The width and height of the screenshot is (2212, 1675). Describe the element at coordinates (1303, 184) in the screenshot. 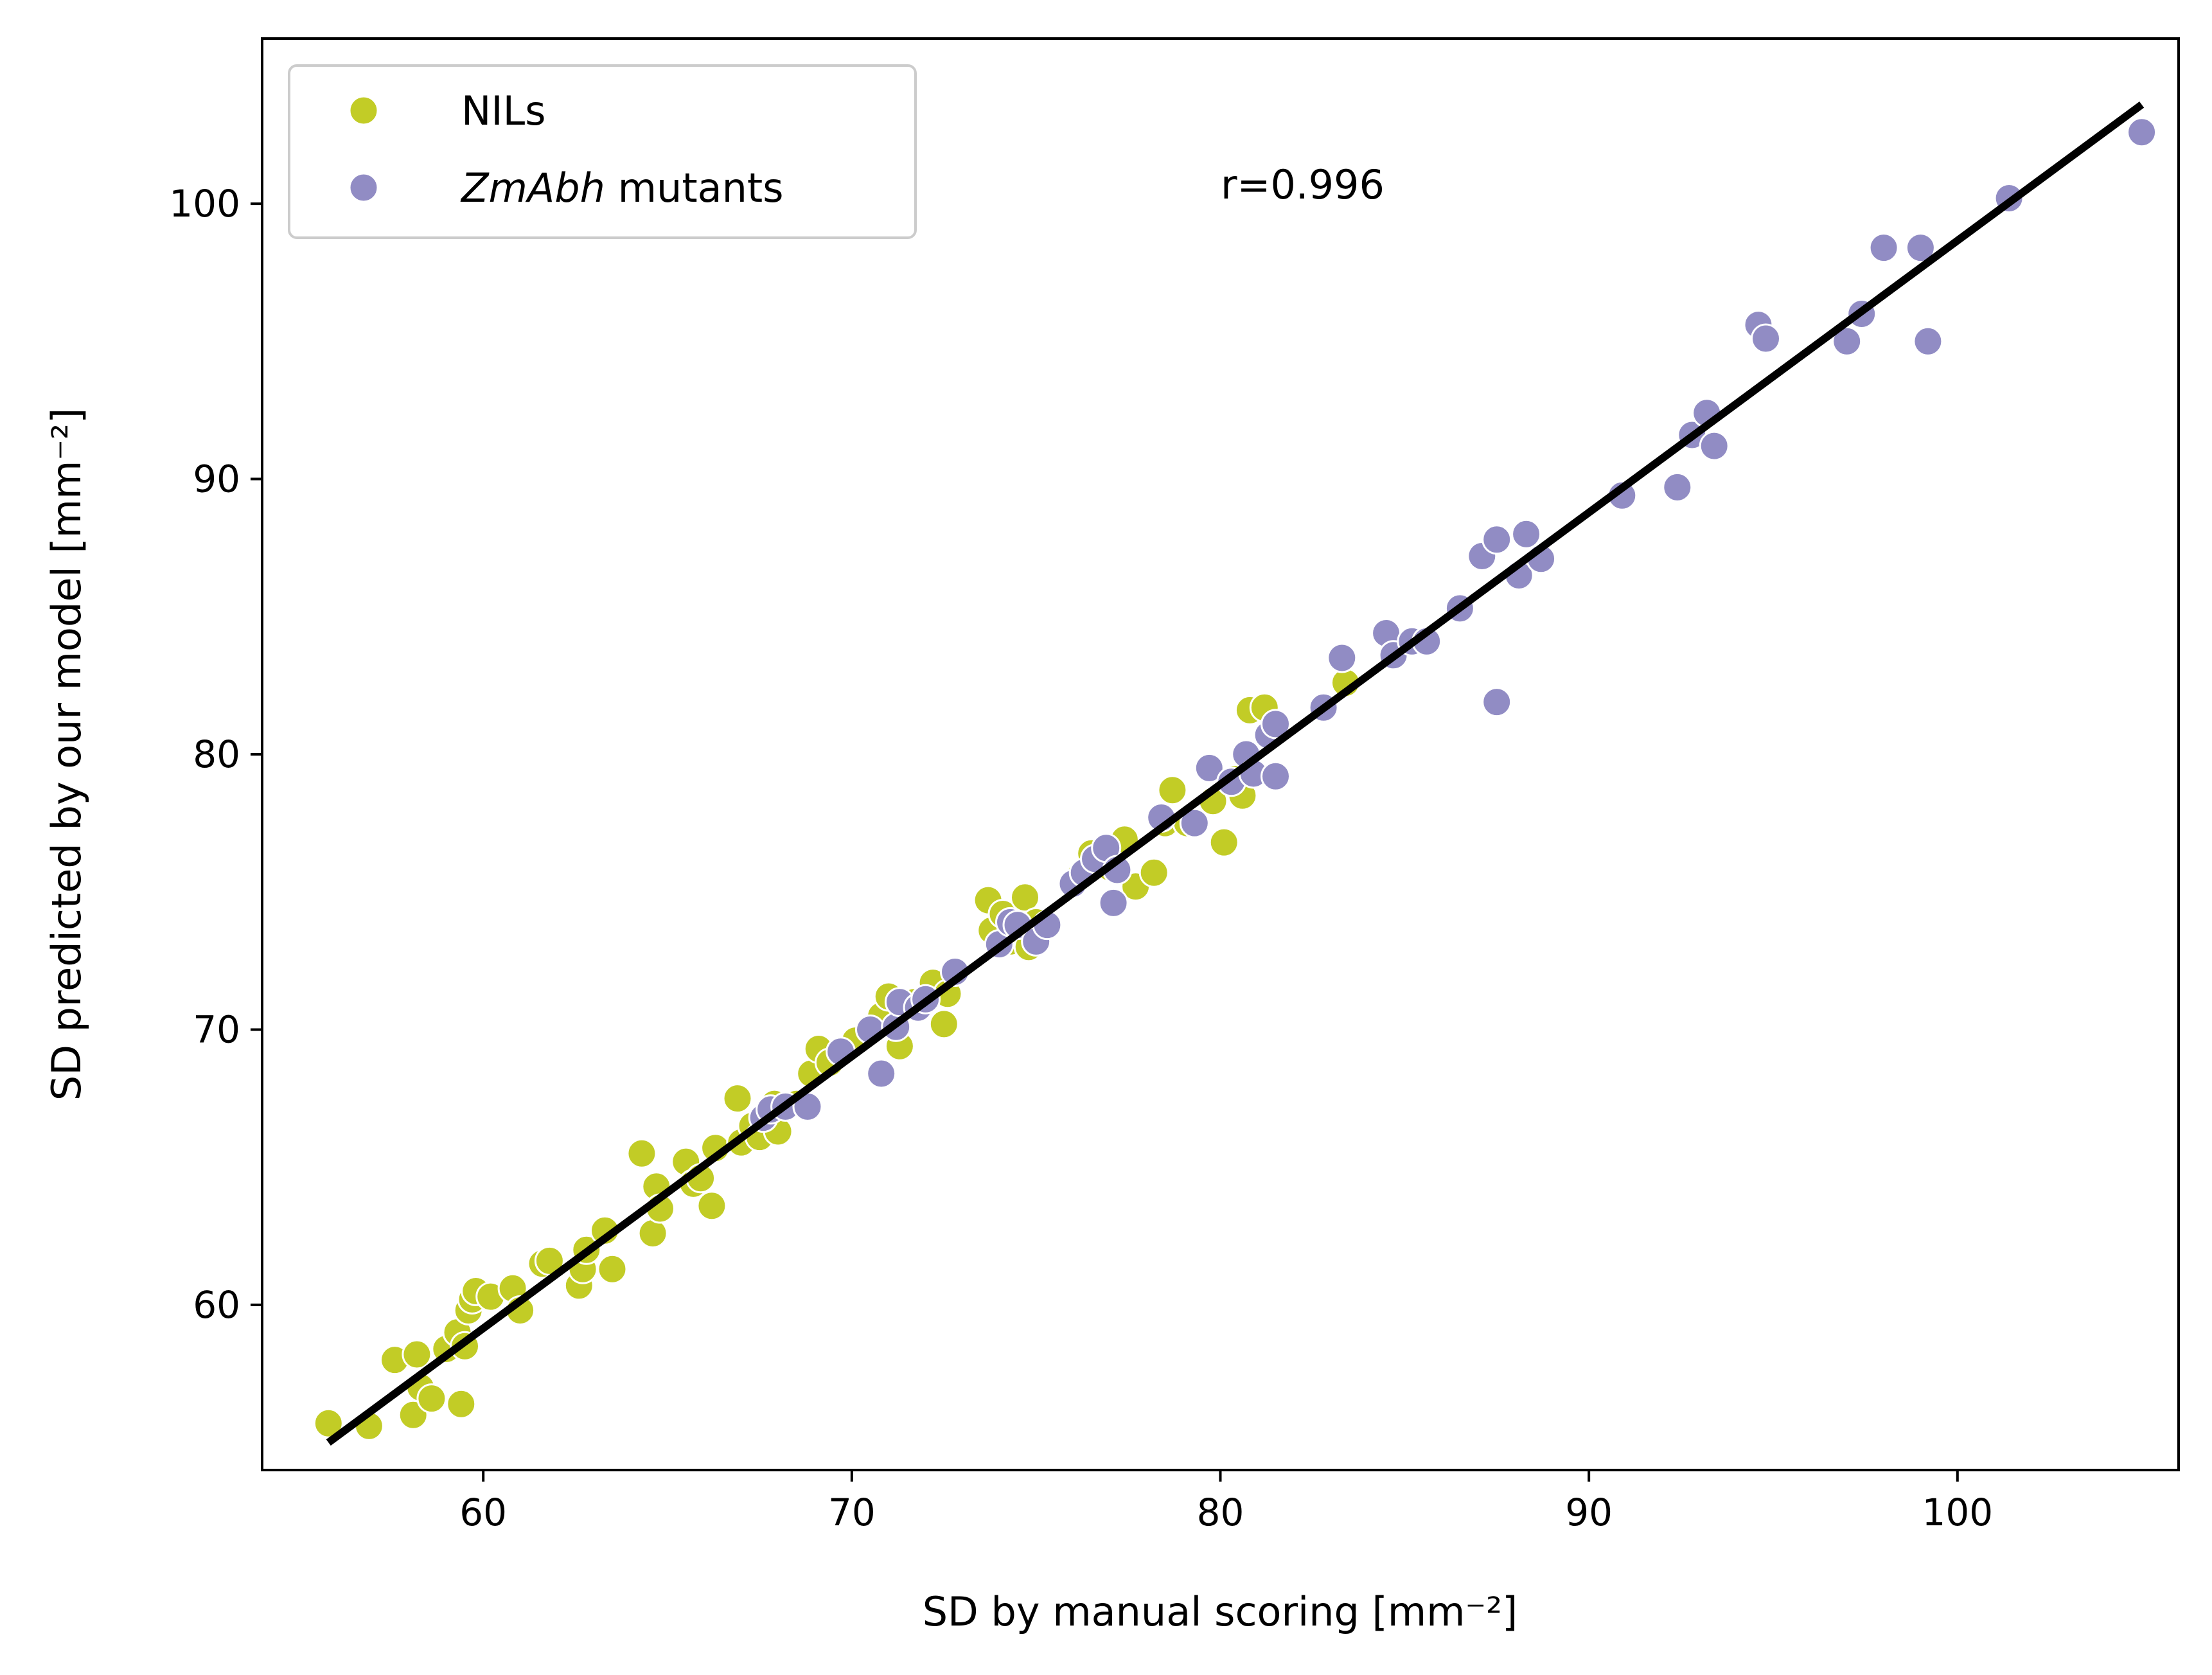

I see `correlation-annotation: r=0.996` at that location.